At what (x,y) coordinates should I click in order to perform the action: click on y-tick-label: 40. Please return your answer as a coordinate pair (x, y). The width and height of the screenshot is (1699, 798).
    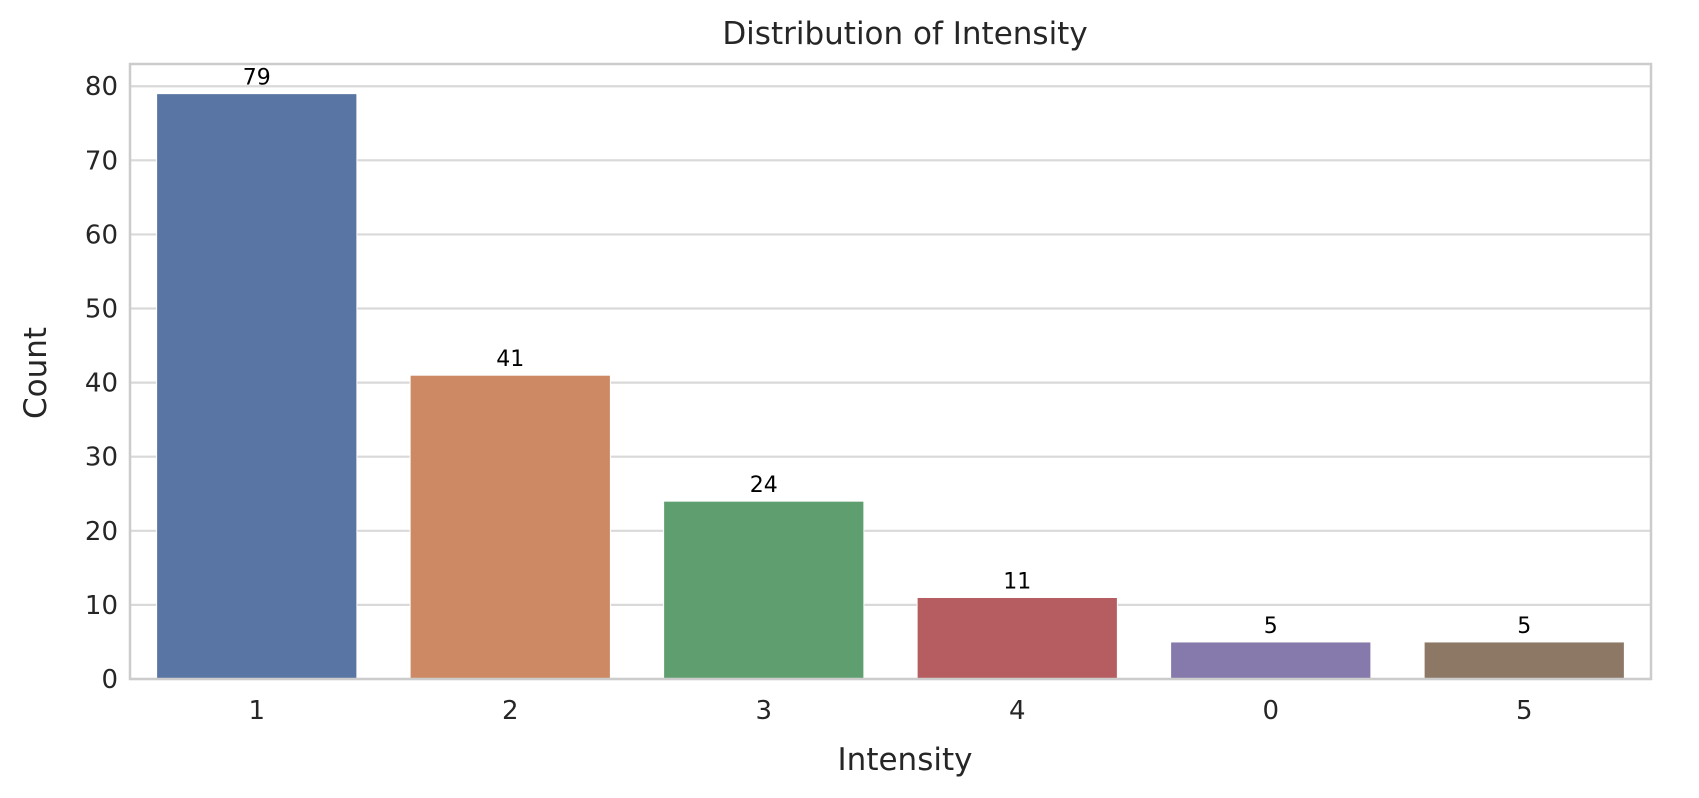
    Looking at the image, I should click on (101, 384).